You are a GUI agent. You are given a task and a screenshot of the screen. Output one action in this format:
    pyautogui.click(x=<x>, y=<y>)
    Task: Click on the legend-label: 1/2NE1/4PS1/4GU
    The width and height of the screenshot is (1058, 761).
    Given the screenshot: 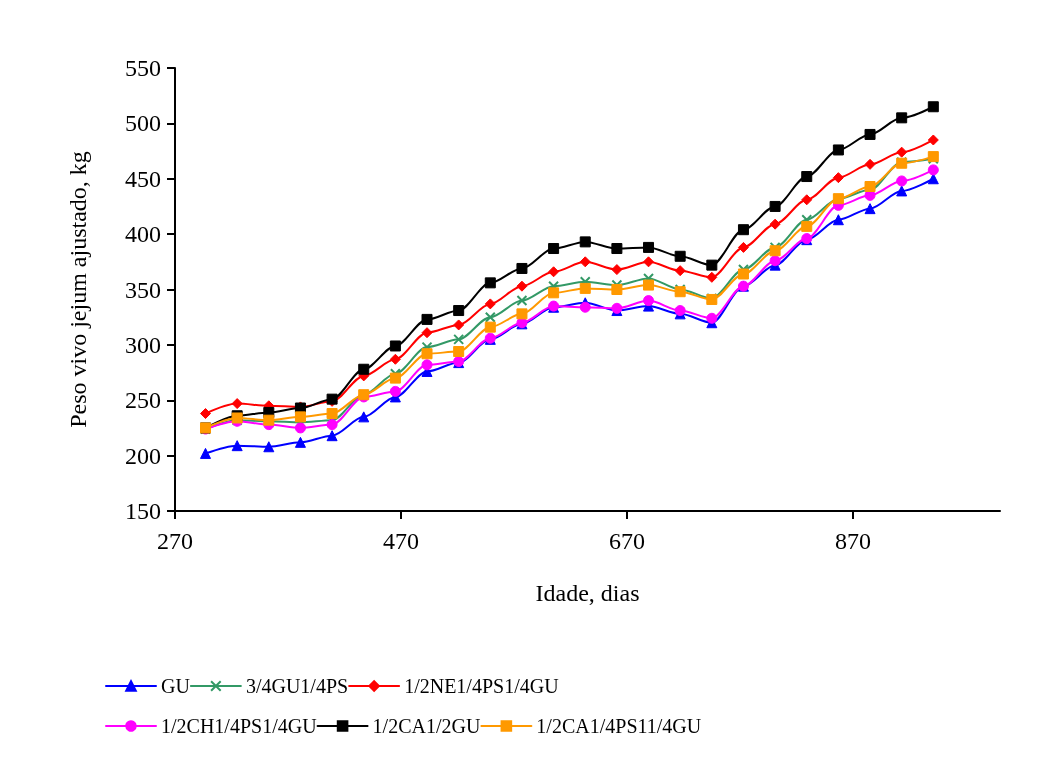 What is the action you would take?
    pyautogui.click(x=482, y=686)
    